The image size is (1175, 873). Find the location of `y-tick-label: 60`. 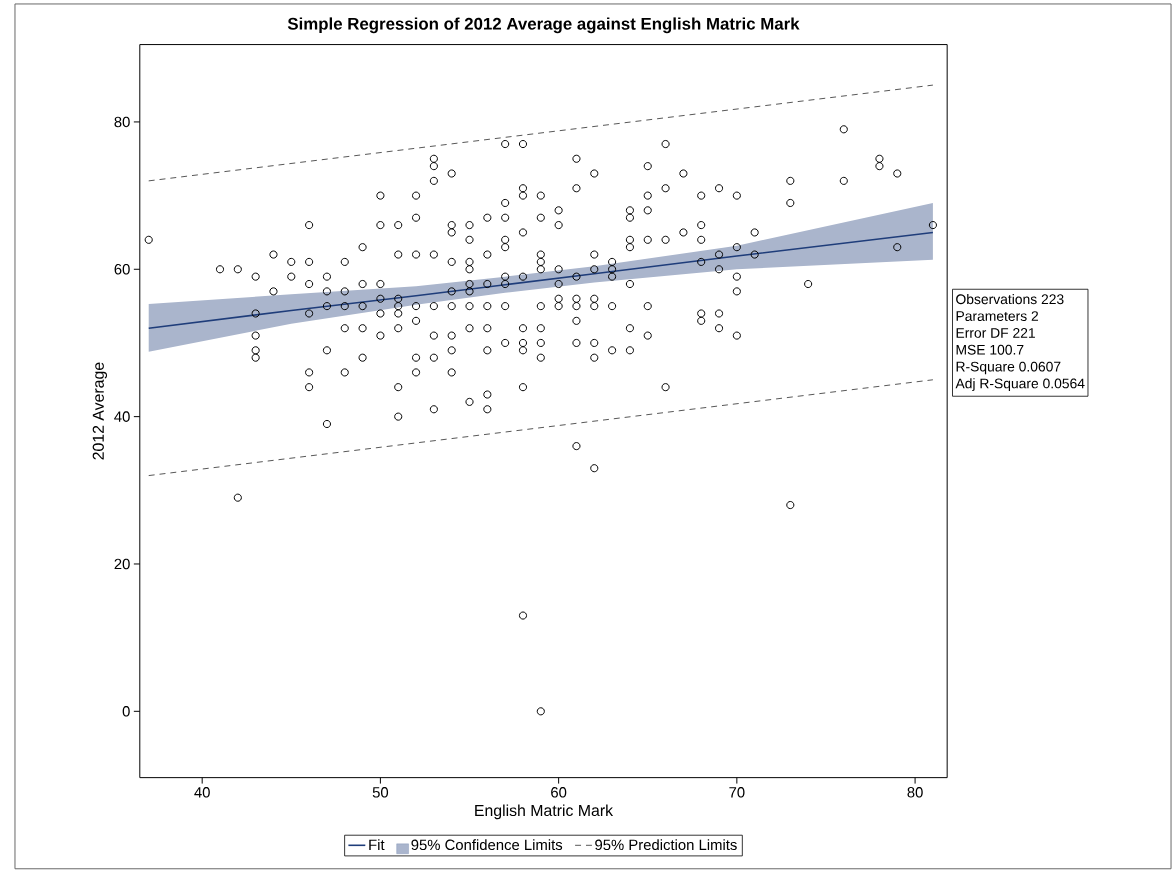

y-tick-label: 60 is located at coordinates (122, 269).